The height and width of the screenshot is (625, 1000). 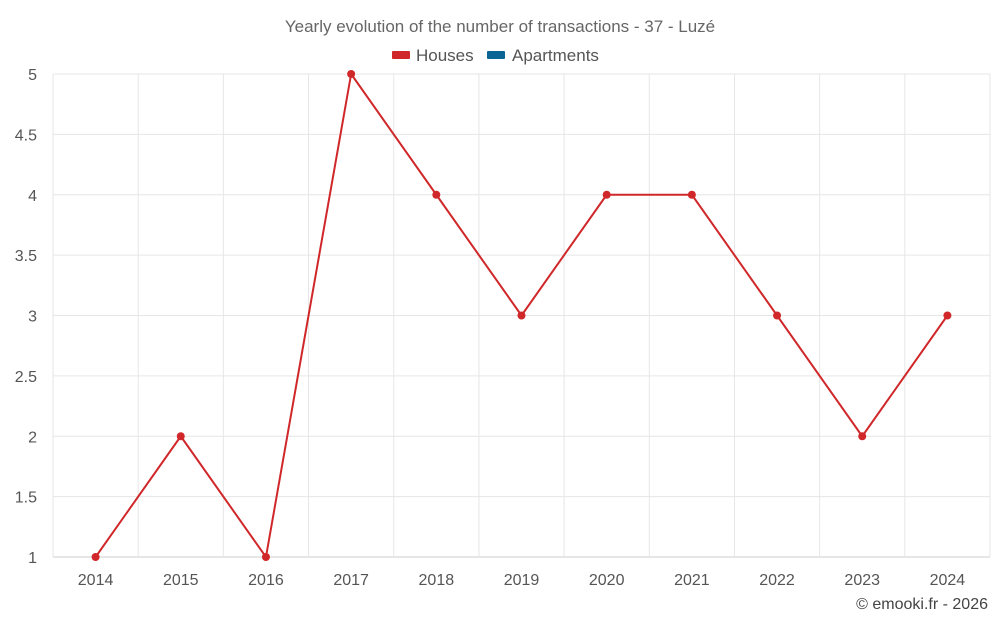 What do you see at coordinates (607, 580) in the screenshot?
I see `x-tick-label: 2020` at bounding box center [607, 580].